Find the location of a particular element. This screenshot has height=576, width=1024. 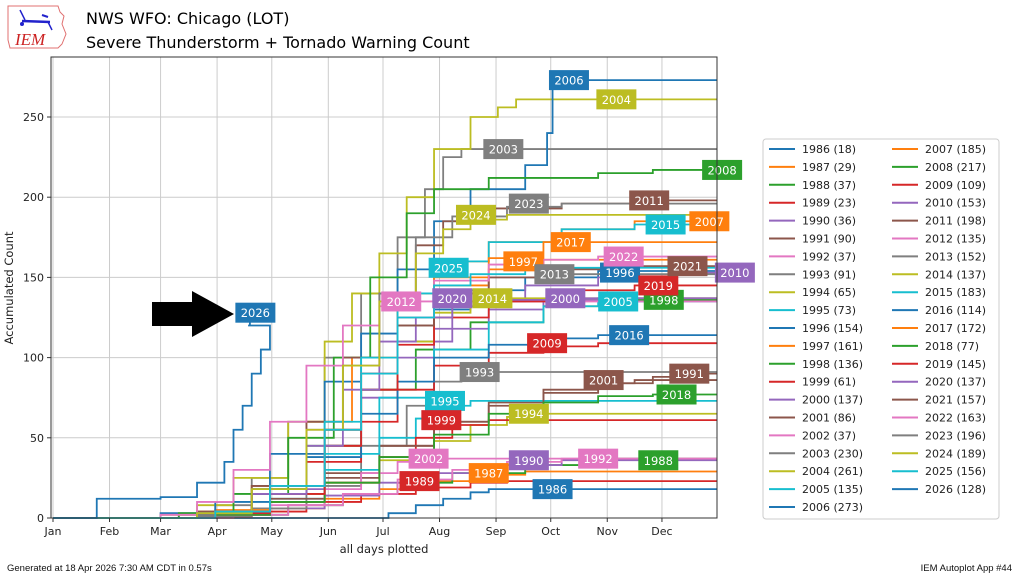

series-label-2016: 2016 is located at coordinates (629, 335).